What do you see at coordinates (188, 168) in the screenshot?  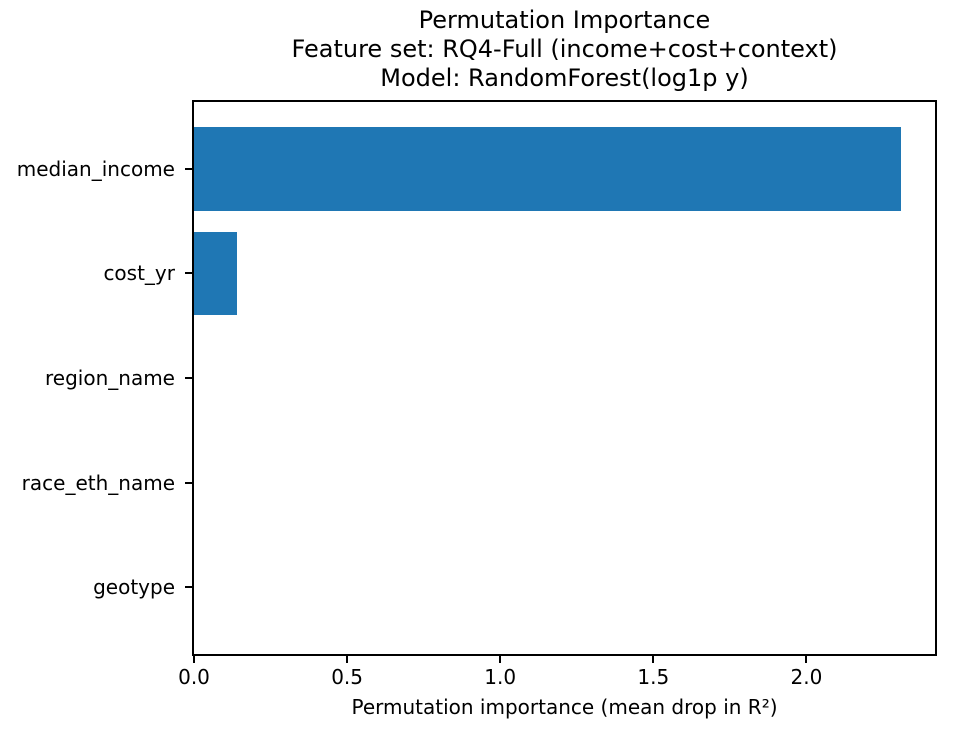 I see `y-tick-median_income` at bounding box center [188, 168].